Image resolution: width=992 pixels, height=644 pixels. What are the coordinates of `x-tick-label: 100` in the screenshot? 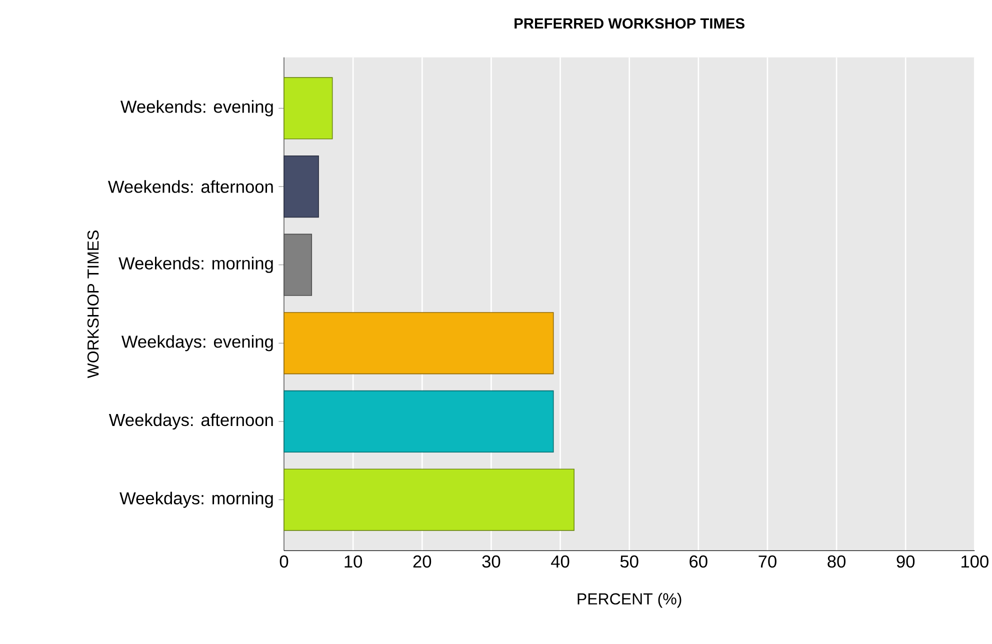 It's located at (975, 561).